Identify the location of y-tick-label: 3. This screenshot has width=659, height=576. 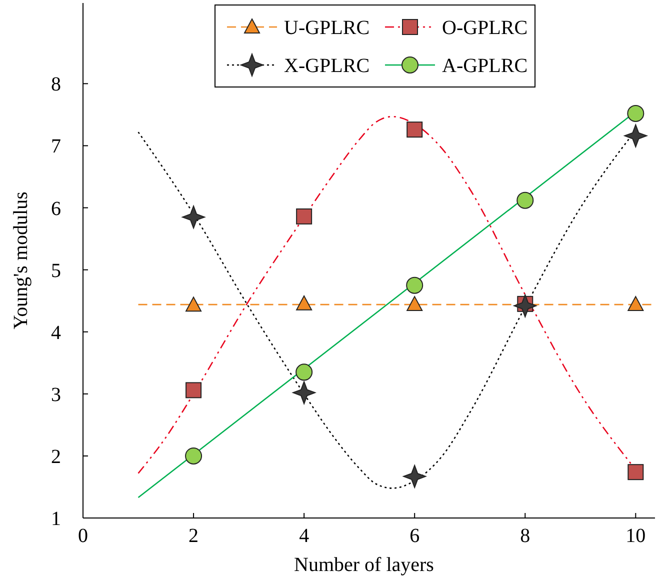
(56, 395).